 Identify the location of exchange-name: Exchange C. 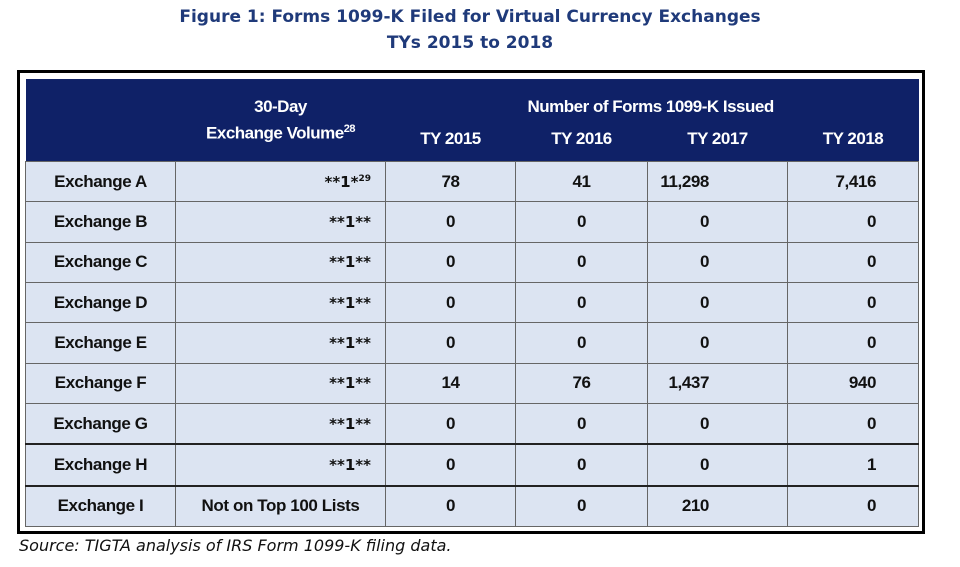
(100, 262).